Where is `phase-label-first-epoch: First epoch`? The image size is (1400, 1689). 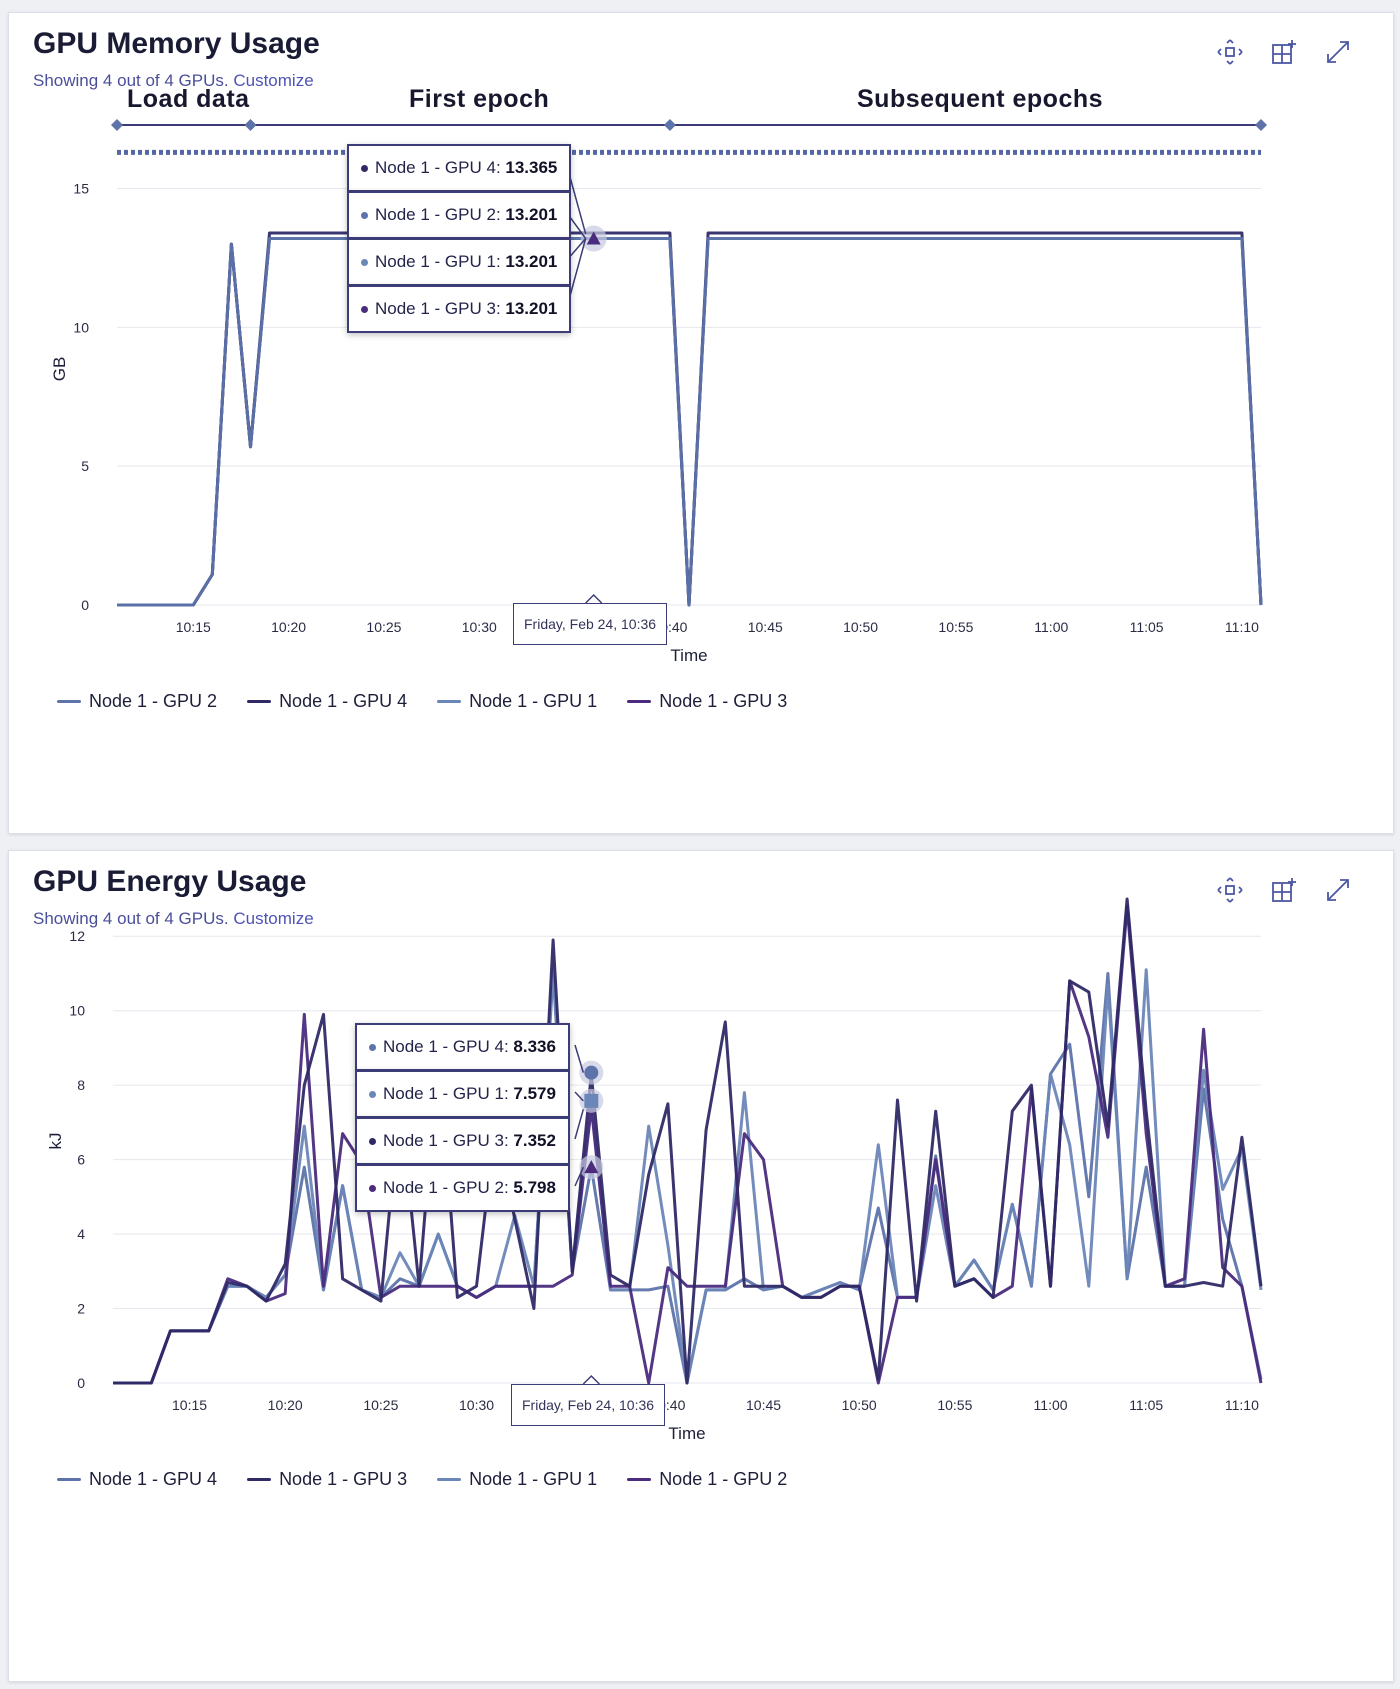 phase-label-first-epoch: First epoch is located at coordinates (479, 99).